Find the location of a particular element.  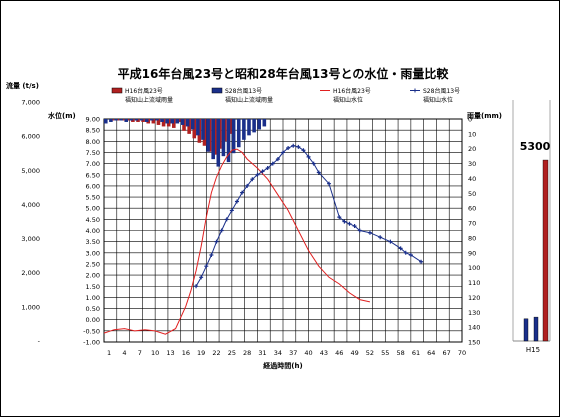

level-tick-label: 8.50 is located at coordinates (93, 131).